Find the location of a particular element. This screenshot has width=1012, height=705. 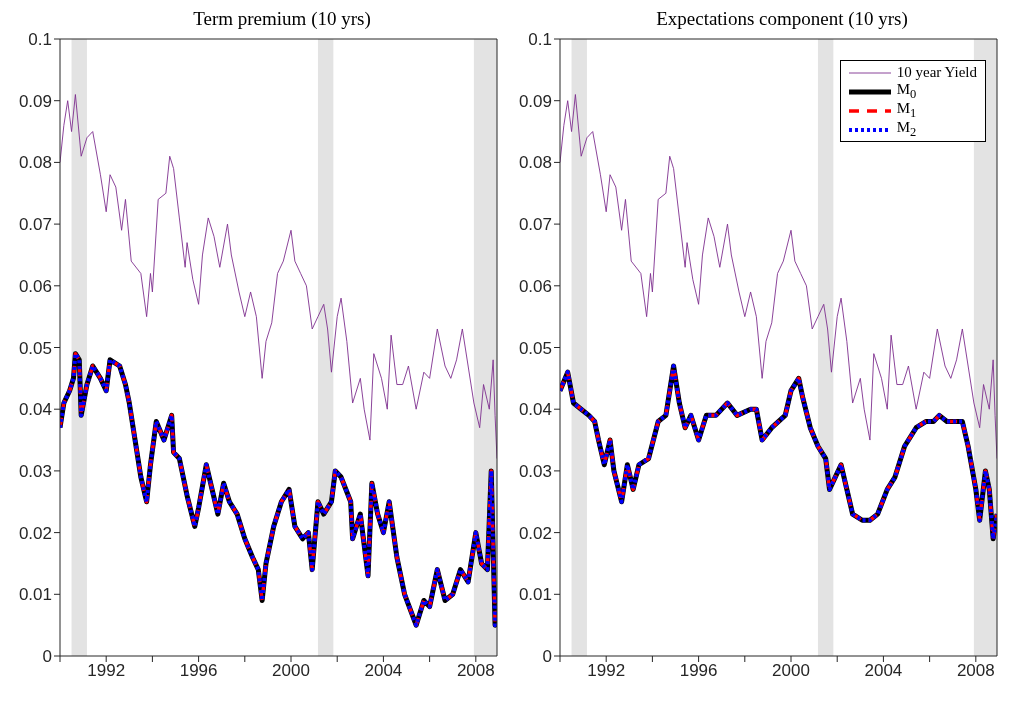

legend-label: M$_{2}$ is located at coordinates (906, 129).